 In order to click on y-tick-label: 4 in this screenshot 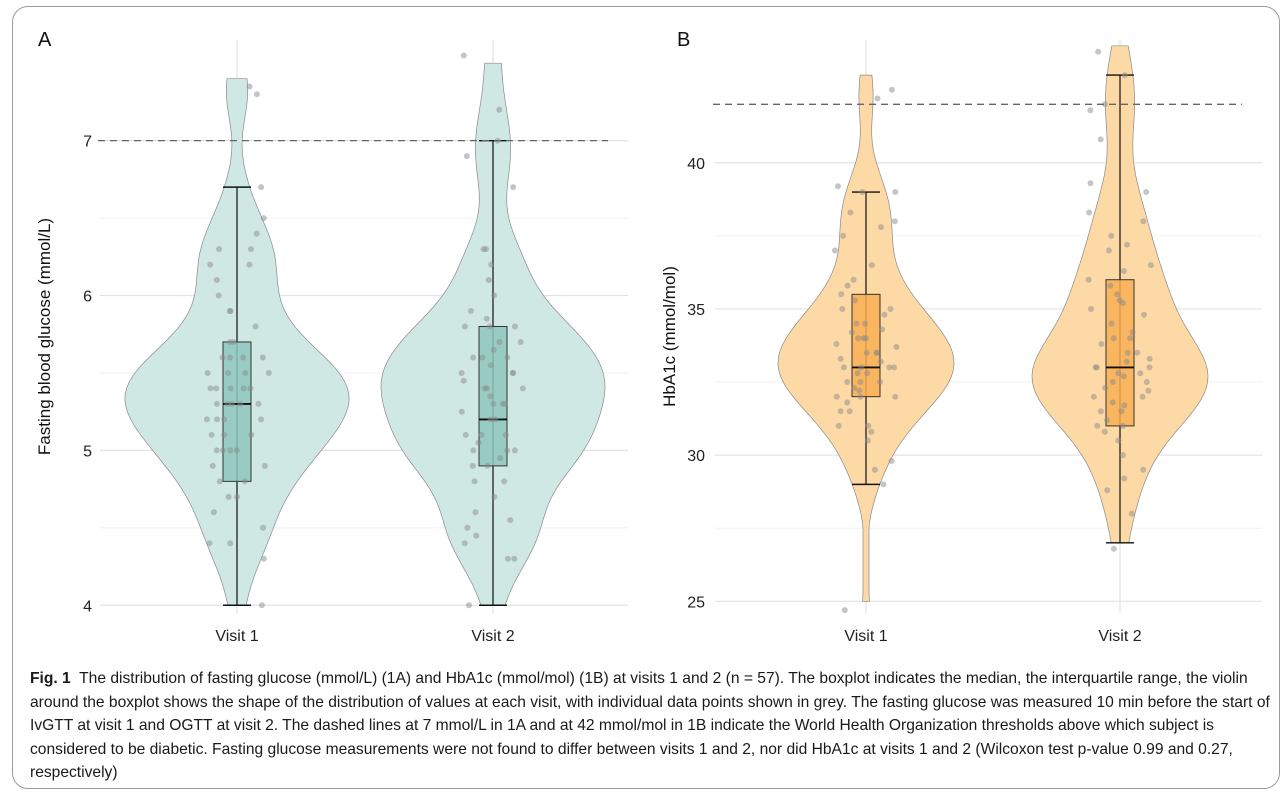, I will do `click(87, 606)`.